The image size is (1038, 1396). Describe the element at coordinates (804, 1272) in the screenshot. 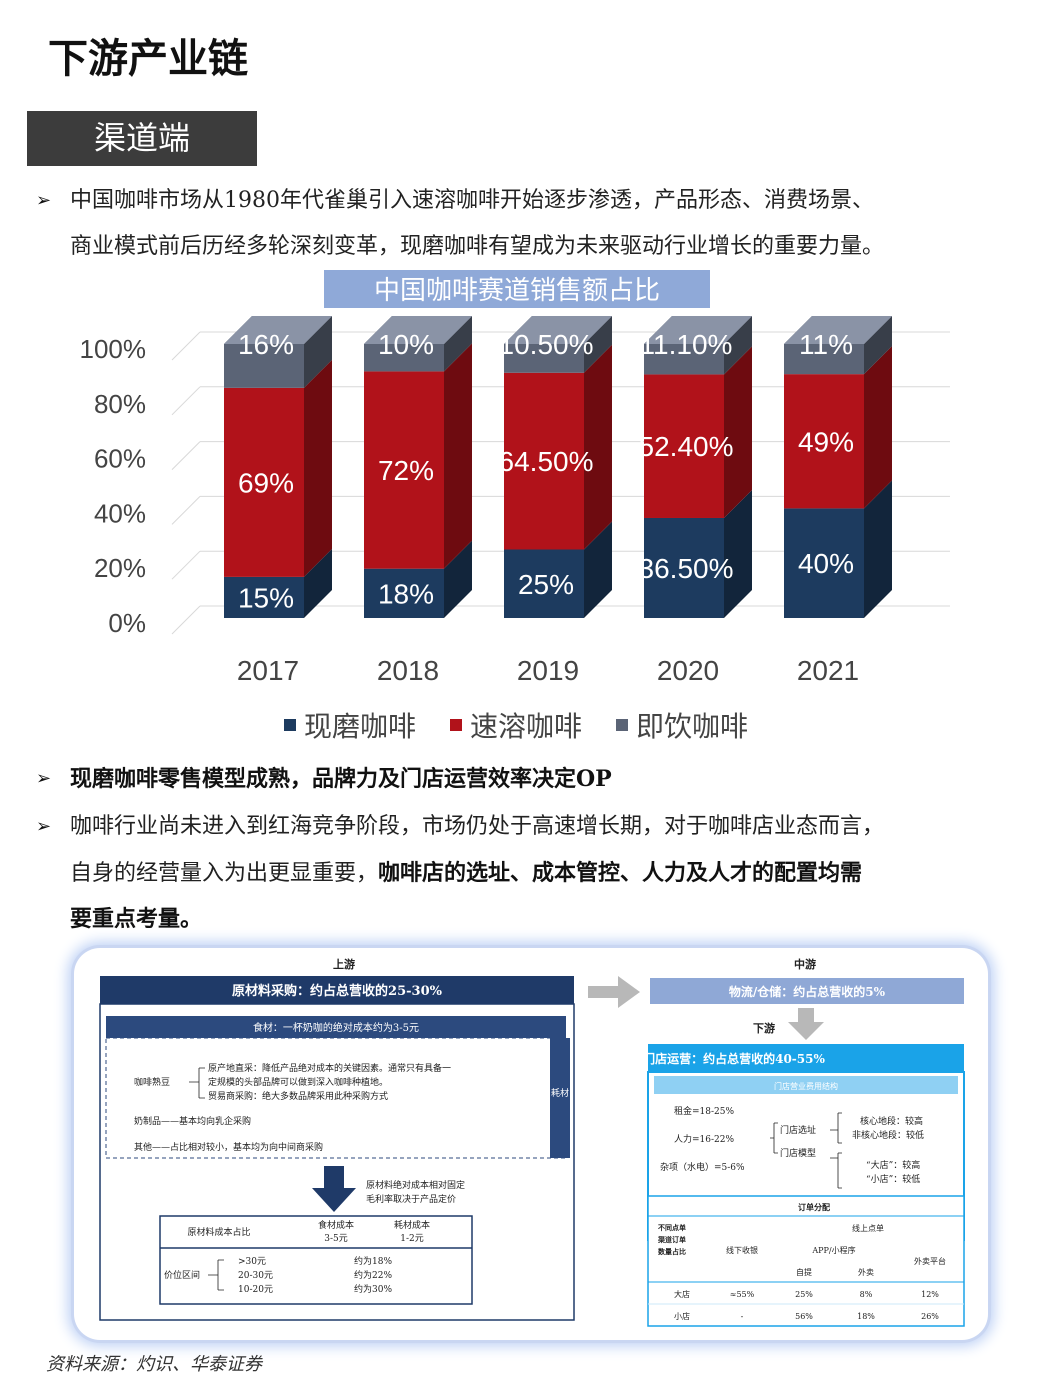

I see `order-pickup: 自提` at that location.